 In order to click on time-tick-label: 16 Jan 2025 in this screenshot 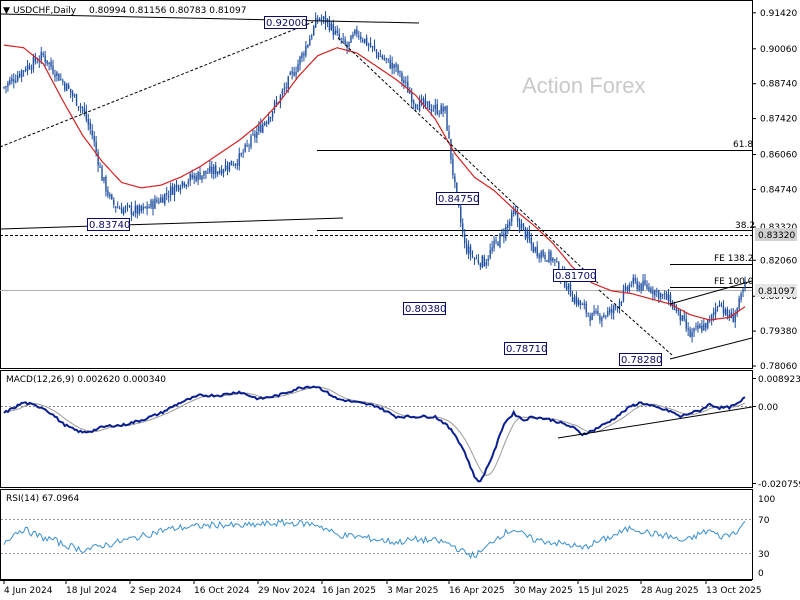, I will do `click(349, 591)`.